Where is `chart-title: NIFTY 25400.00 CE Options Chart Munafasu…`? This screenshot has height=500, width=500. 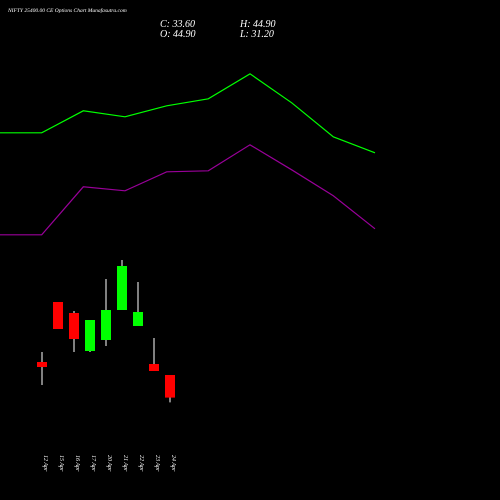 chart-title: NIFTY 25400.00 CE Options Chart Munafasu… is located at coordinates (67, 10).